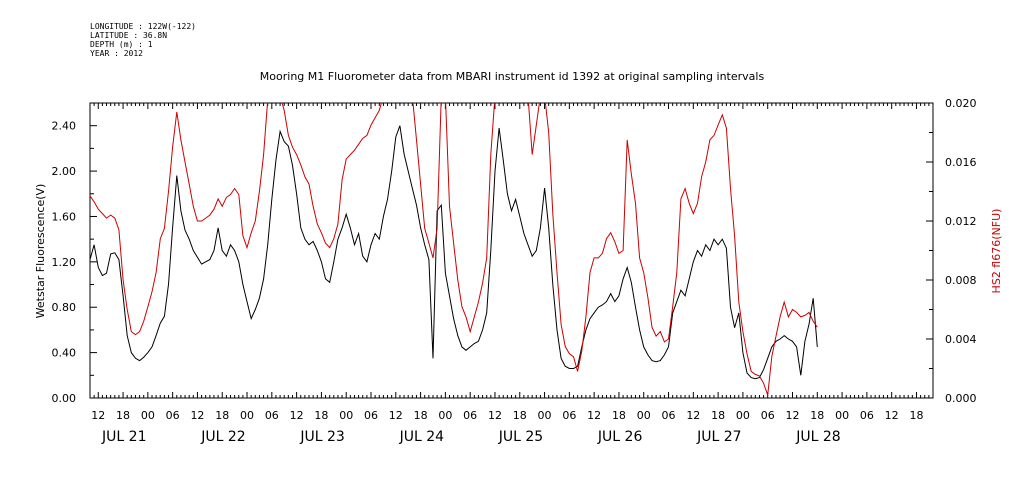 This screenshot has height=504, width=1009. I want to click on x-day-label: JUL 26, so click(620, 437).